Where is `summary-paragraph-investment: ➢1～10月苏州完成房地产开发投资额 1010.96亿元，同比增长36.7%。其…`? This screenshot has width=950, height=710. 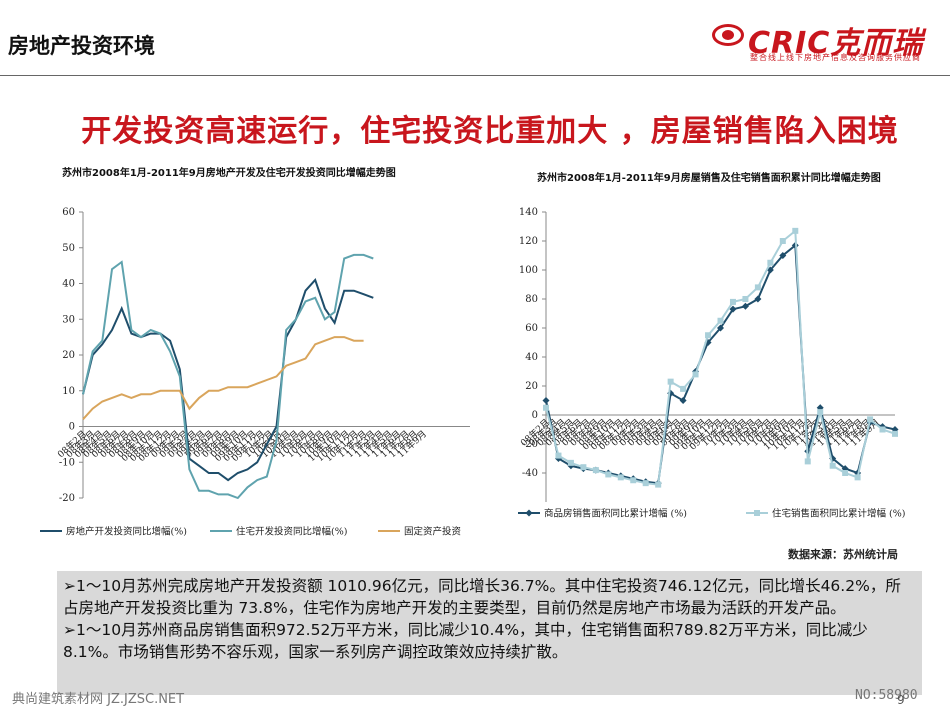
summary-paragraph-investment: ➢1～10月苏州完成房地产开发投资额 1010.96亿元，同比增长36.7%。其… is located at coordinates (482, 597).